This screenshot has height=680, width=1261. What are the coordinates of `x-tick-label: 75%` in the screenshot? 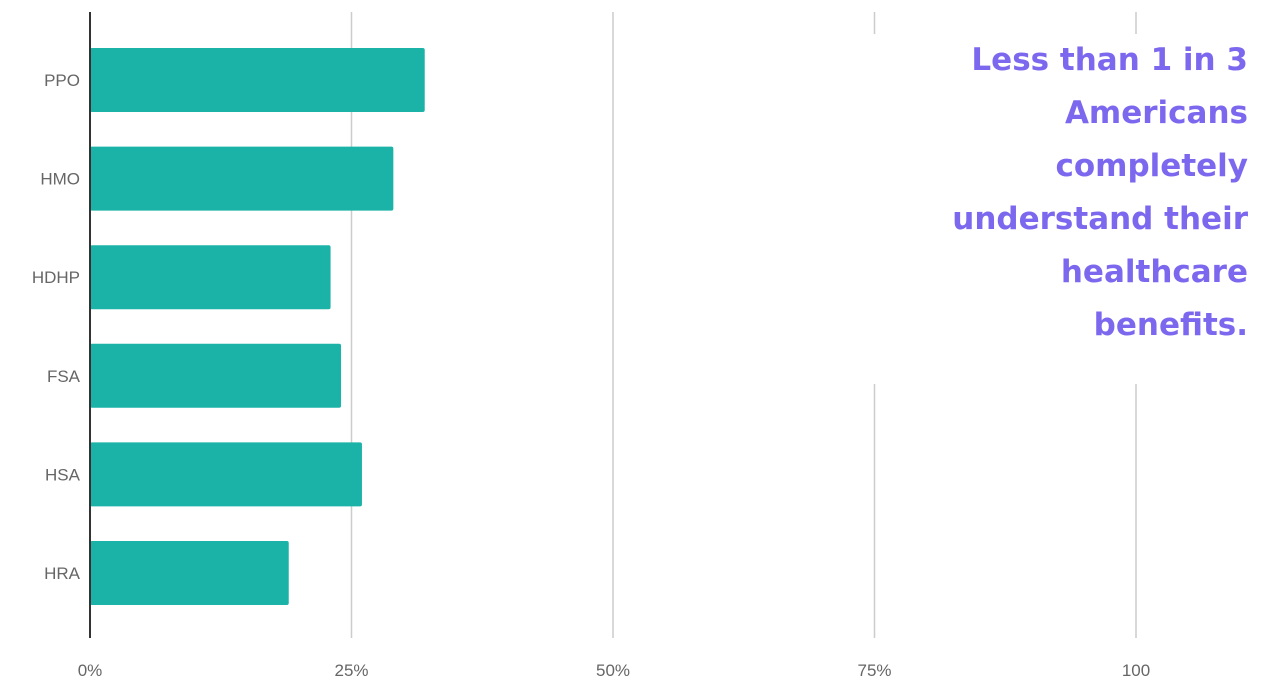 It's located at (874, 670).